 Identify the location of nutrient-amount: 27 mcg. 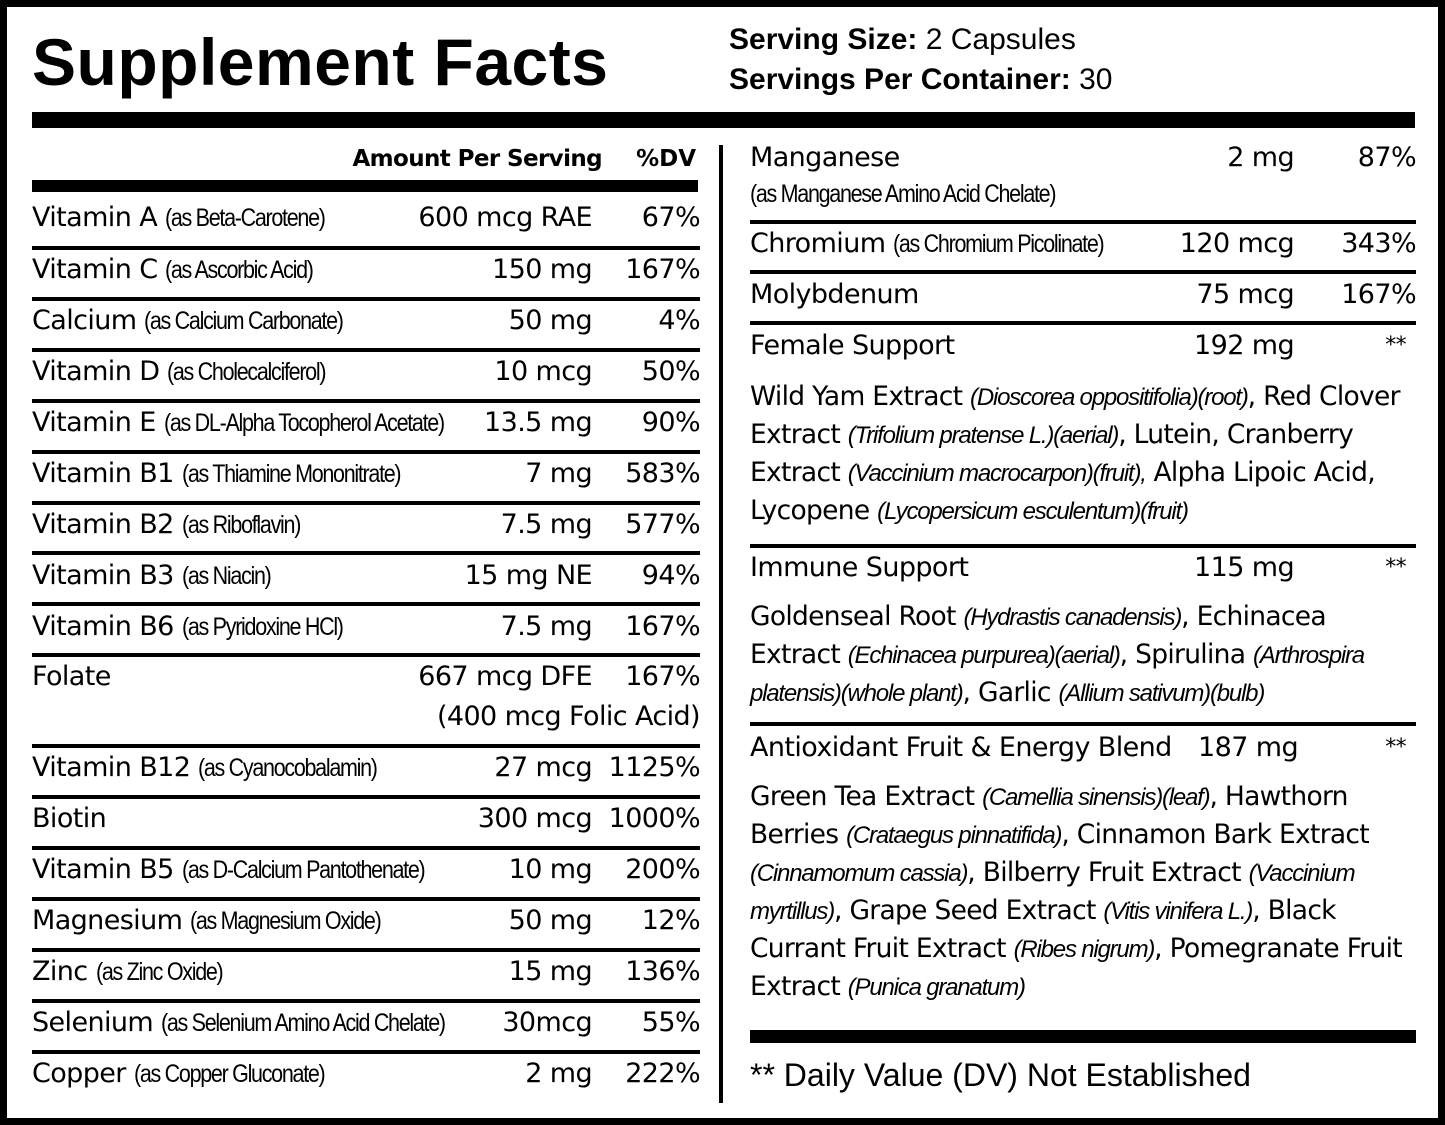
(543, 767).